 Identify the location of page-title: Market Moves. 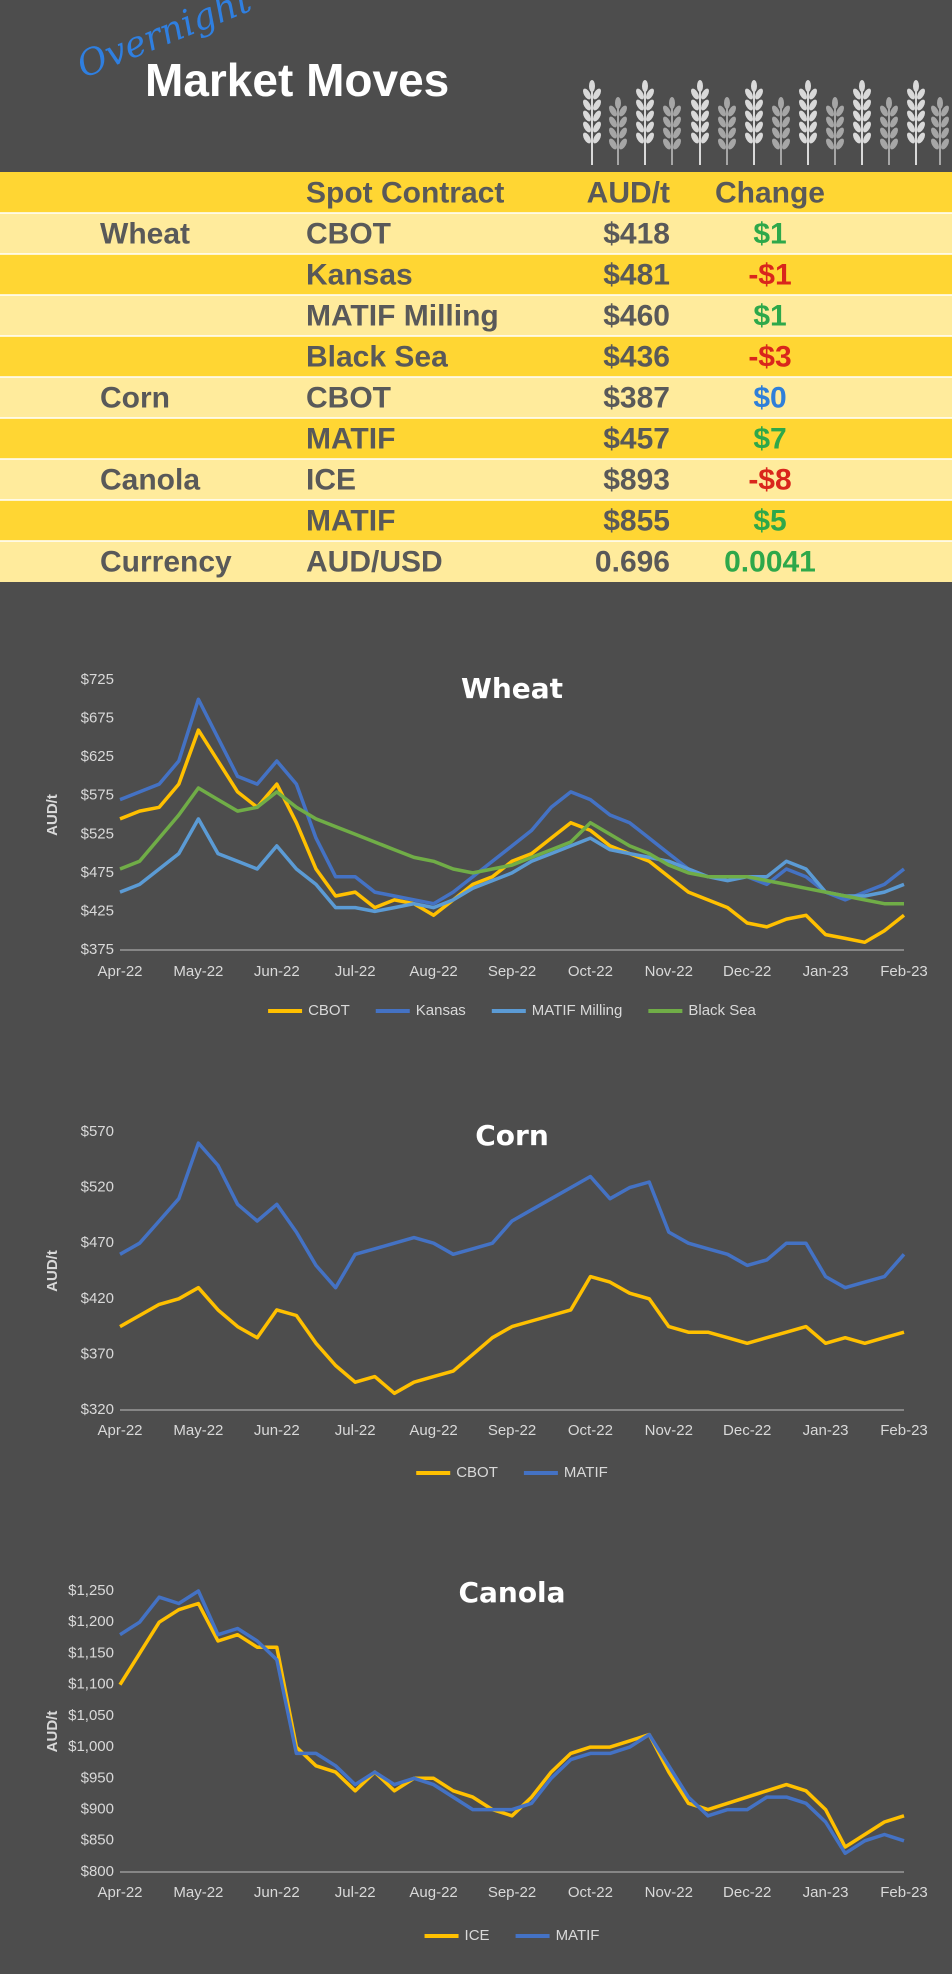
(297, 80).